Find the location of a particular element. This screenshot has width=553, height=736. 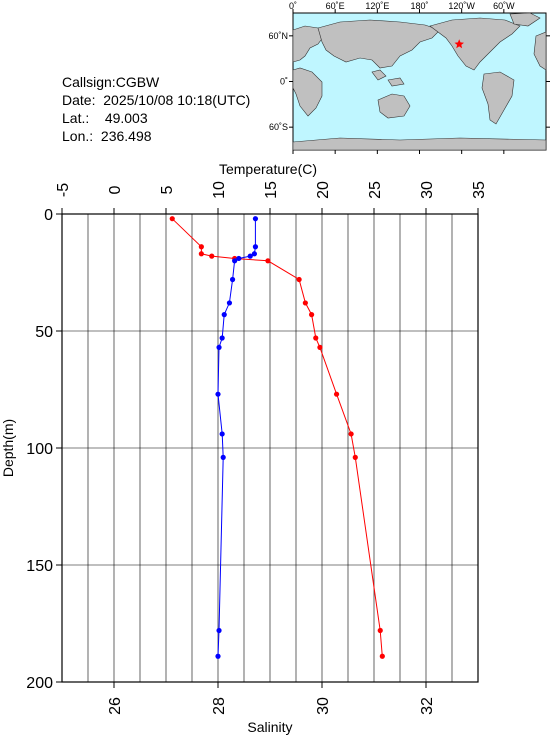

salinity-profile-line is located at coordinates (236, 437).